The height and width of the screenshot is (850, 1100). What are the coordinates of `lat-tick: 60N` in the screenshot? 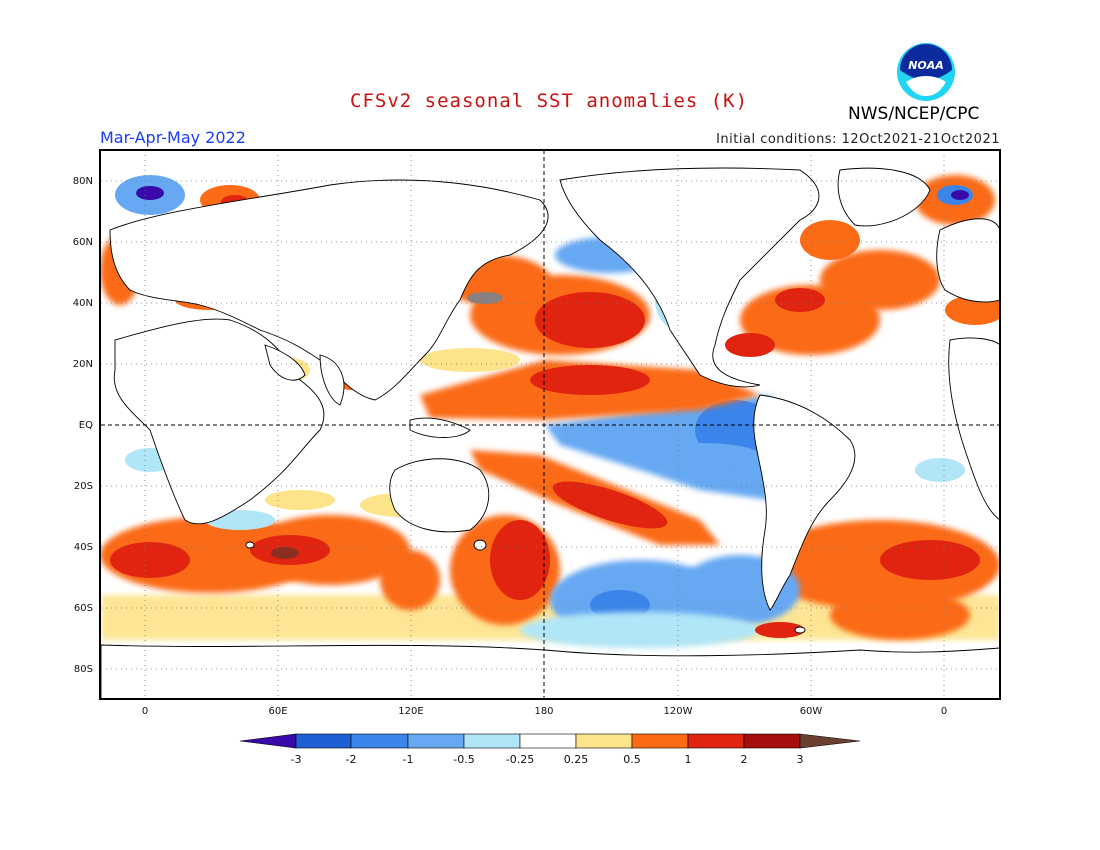 It's located at (83, 242).